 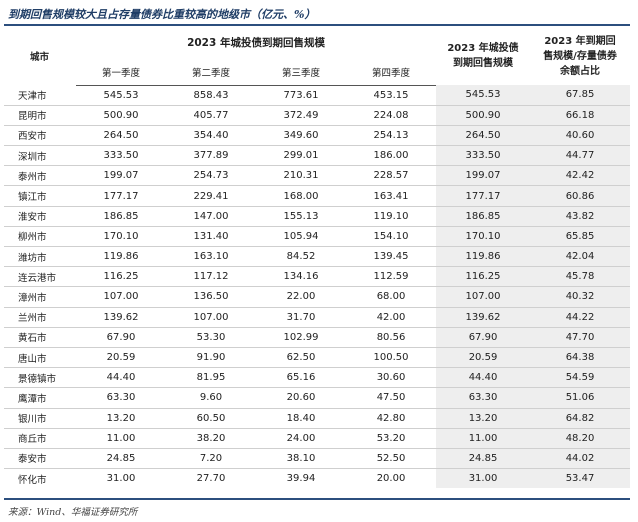 I want to click on cell-q1: 199.07, so click(x=121, y=176).